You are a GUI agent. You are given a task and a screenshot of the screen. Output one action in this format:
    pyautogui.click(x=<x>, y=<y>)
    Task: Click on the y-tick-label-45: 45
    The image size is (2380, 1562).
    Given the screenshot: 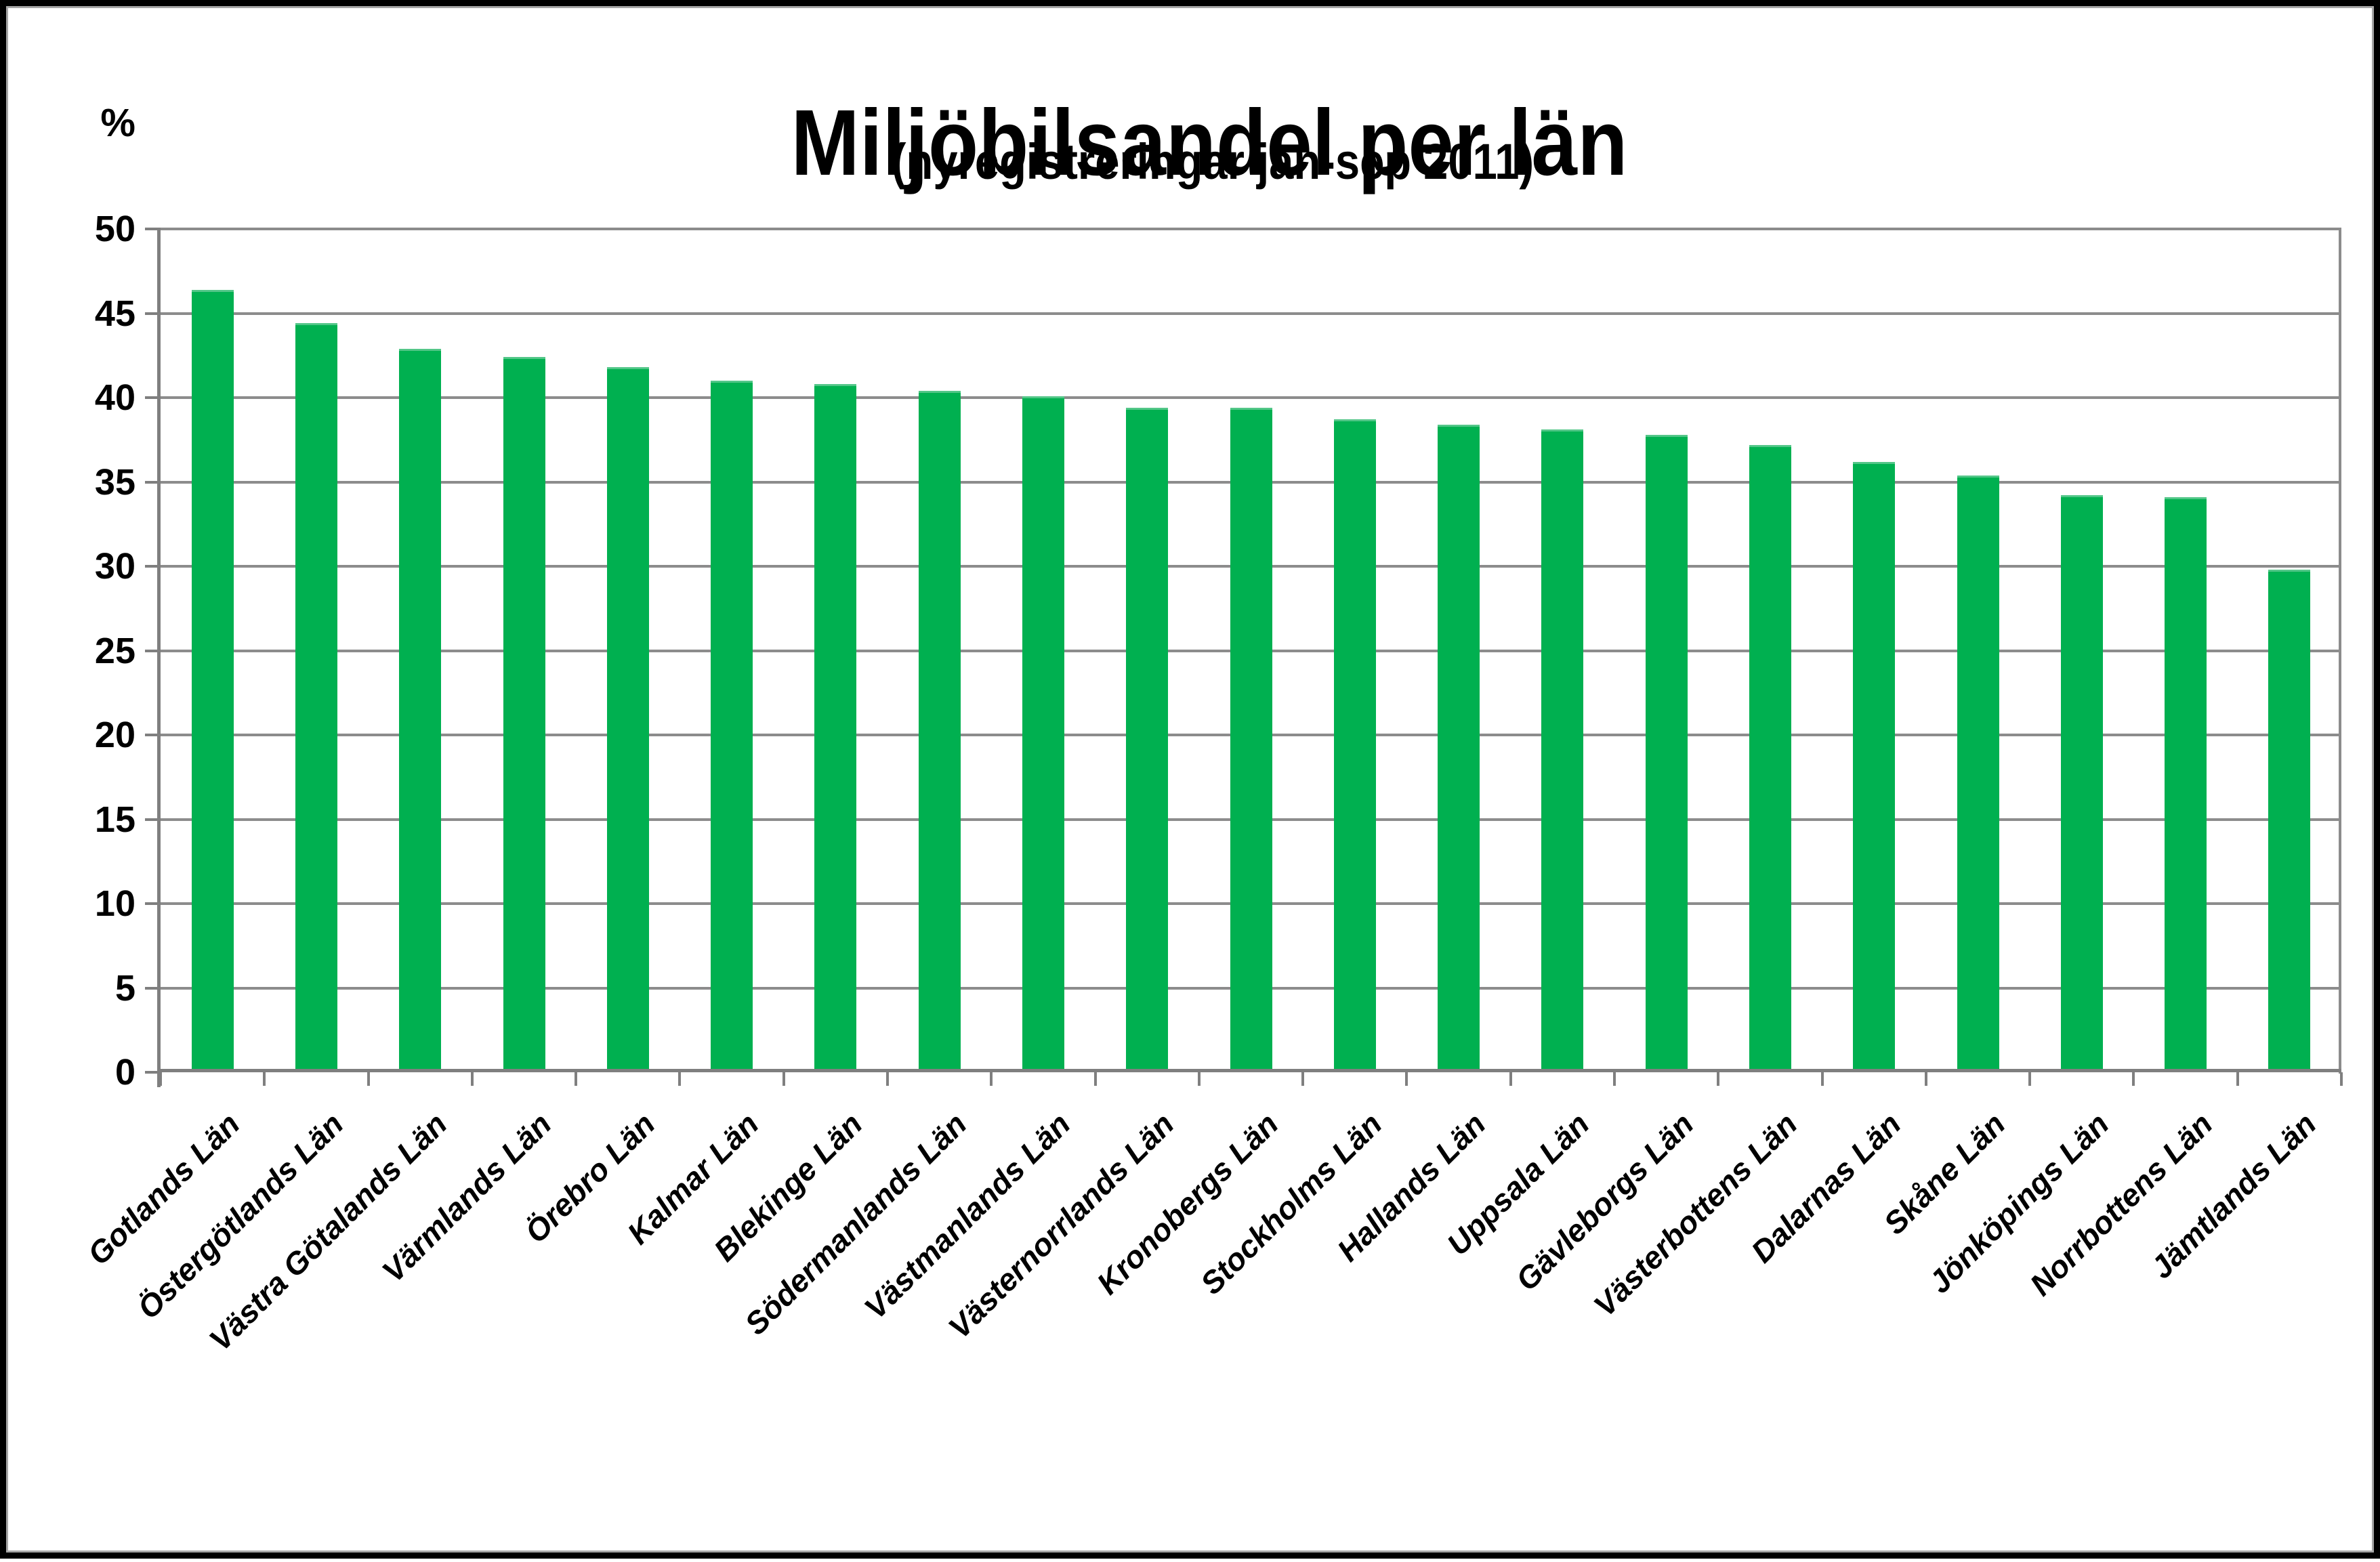 What is the action you would take?
    pyautogui.click(x=115, y=313)
    